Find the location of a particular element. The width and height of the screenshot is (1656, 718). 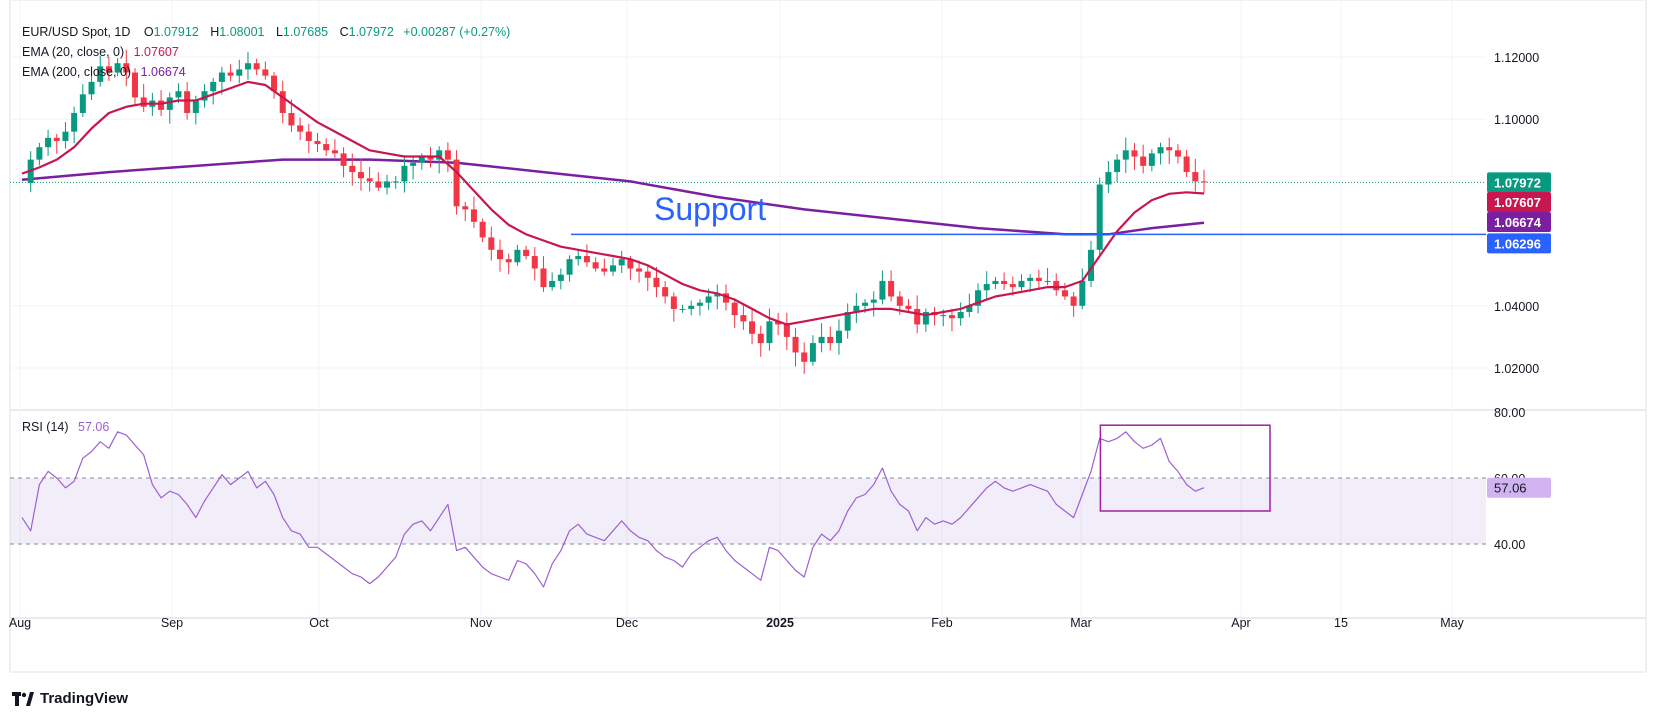

low-value: 1.07685 is located at coordinates (305, 32).